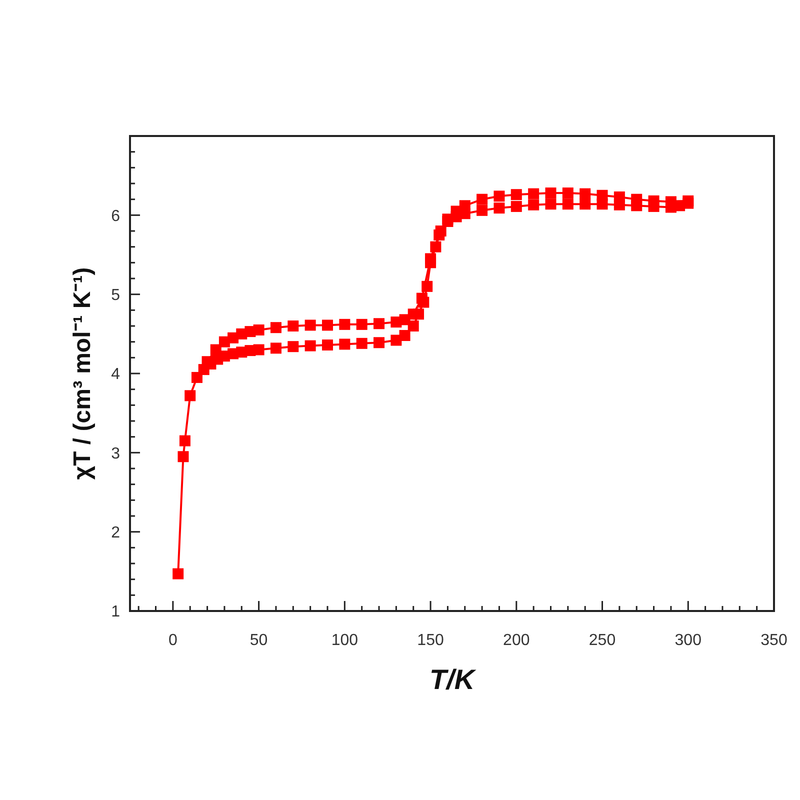 The image size is (800, 800). I want to click on x-tick-label: 50, so click(259, 640).